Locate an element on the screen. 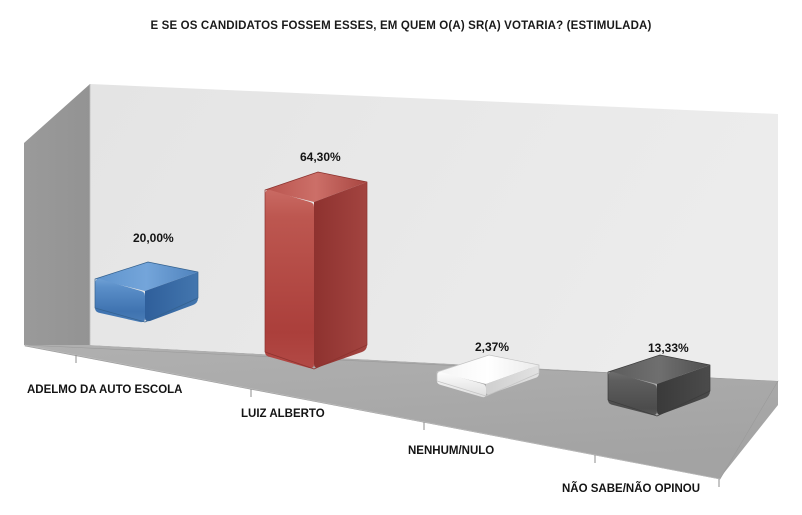 The height and width of the screenshot is (515, 802). category-label-4: NÃO SABE/NÃO OPINOU is located at coordinates (631, 489).